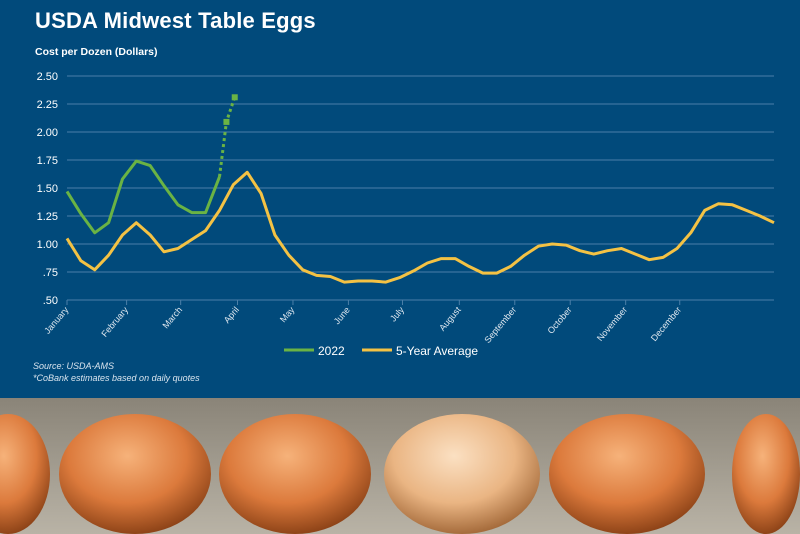 This screenshot has width=800, height=534. What do you see at coordinates (47, 245) in the screenshot?
I see `y-tick-label: 1.00` at bounding box center [47, 245].